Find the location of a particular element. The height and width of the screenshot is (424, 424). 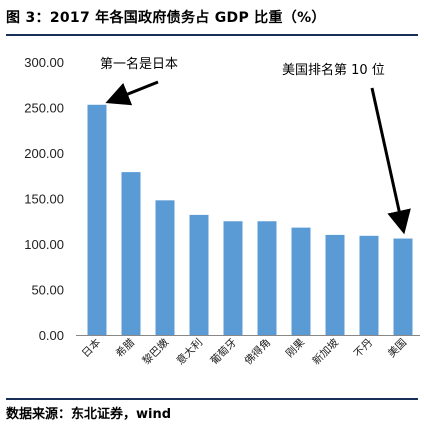

x-tick-label: 佛得角 is located at coordinates (257, 351).